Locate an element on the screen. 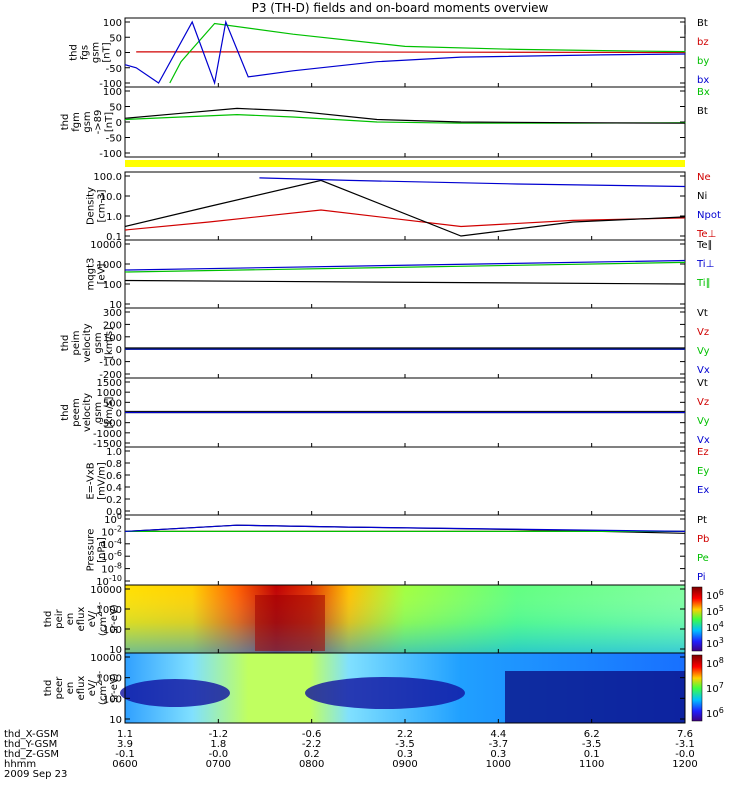 Image resolution: width=750 pixels, height=800 pixels. orbit-row-label: hhmm is located at coordinates (20, 764).